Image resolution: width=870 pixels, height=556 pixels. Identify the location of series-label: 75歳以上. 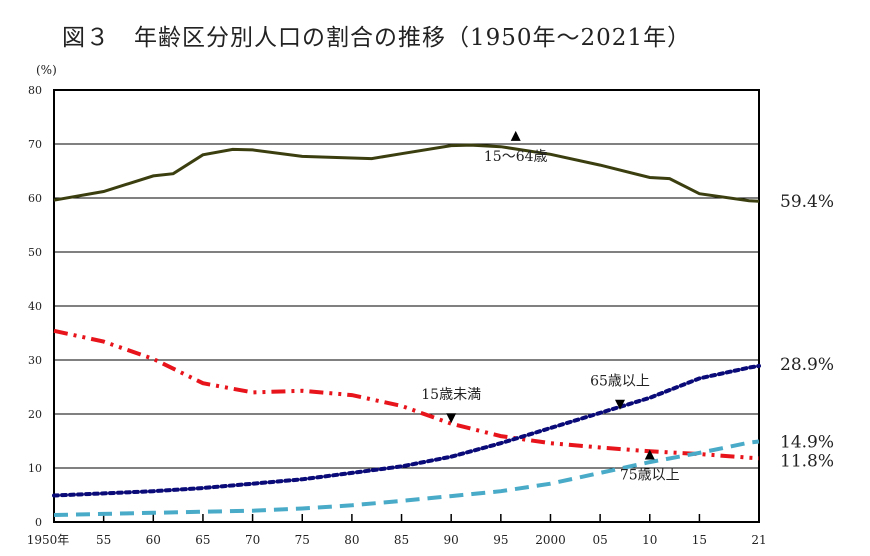
(650, 476).